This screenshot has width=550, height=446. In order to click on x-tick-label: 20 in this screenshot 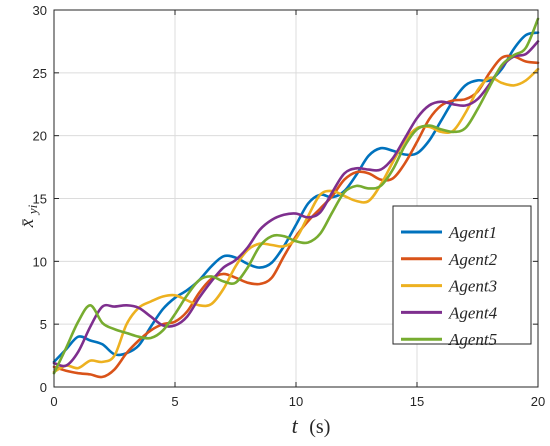, I will do `click(538, 401)`.